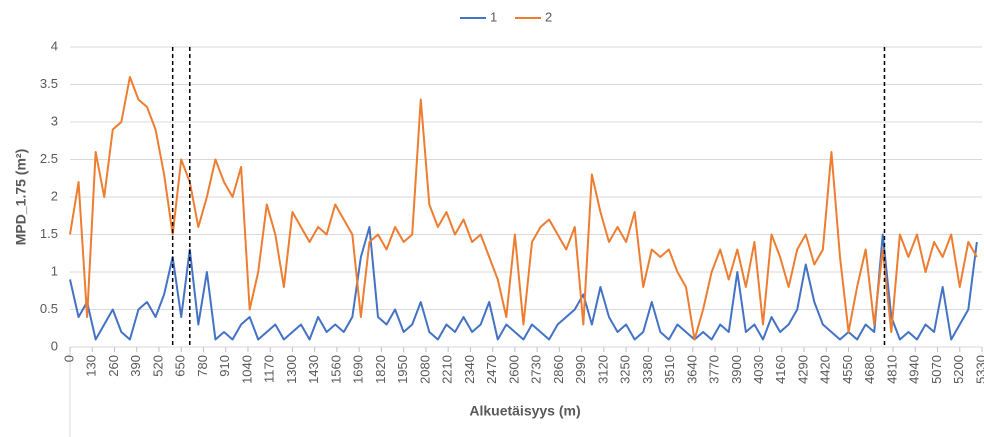  I want to click on x-tick-label: 3640, so click(691, 369).